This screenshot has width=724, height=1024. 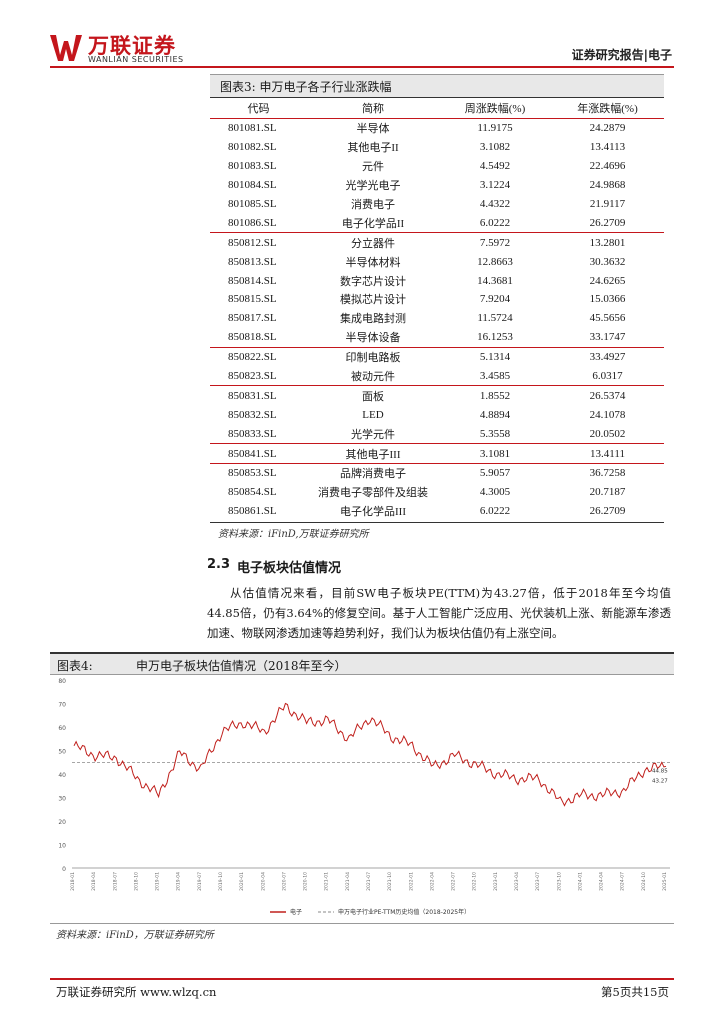 I want to click on col-header-name: 简称, so click(x=373, y=108).